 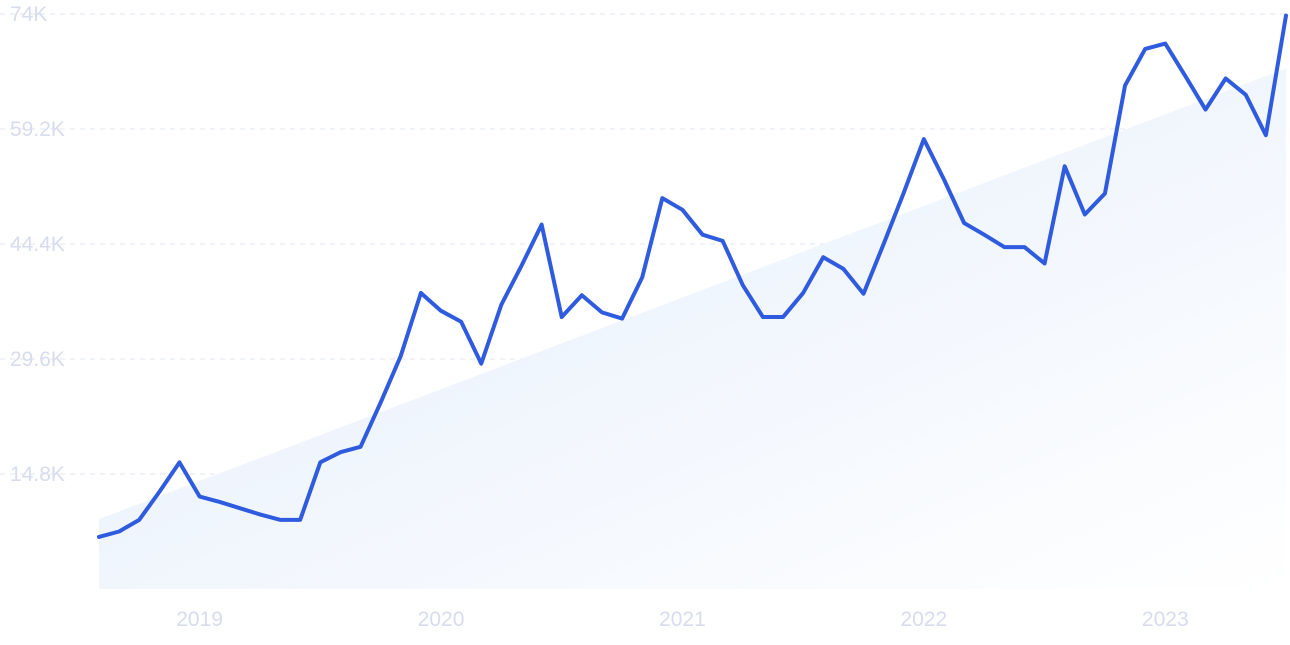 I want to click on y-tick-label: 29.6K, so click(x=37, y=359).